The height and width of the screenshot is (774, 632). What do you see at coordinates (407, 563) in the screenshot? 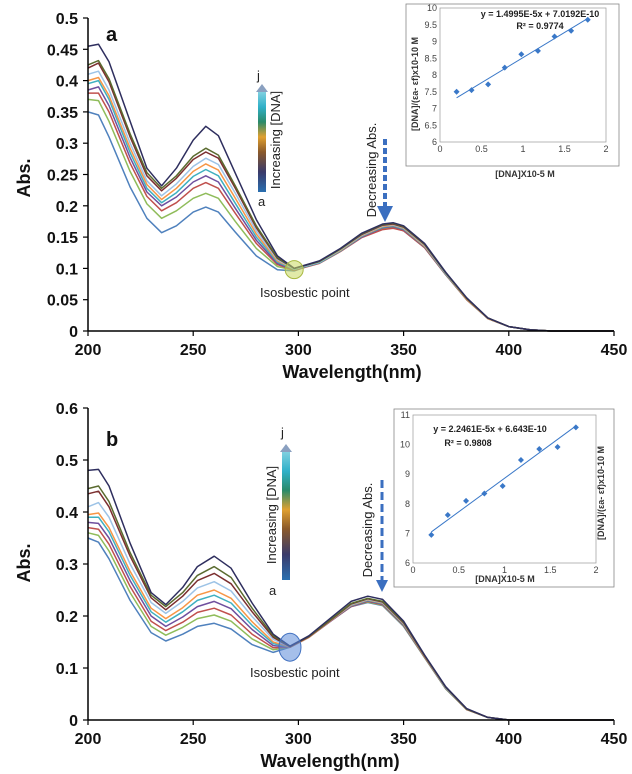
I see `panel-b-inset-y-tick-label: 6` at bounding box center [407, 563].